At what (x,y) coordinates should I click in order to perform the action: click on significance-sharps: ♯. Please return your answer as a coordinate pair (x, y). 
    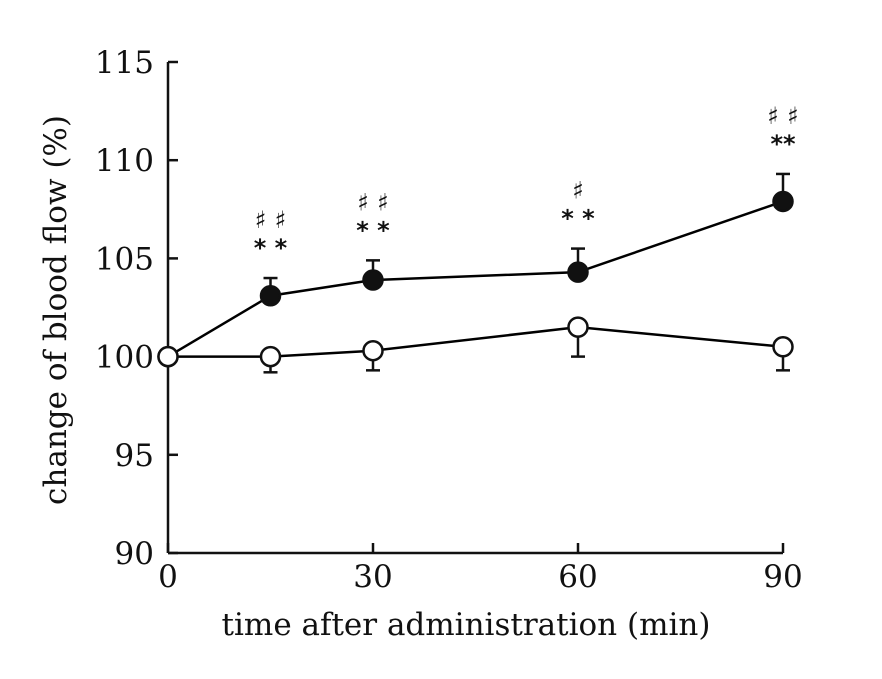
    Looking at the image, I should click on (578, 191).